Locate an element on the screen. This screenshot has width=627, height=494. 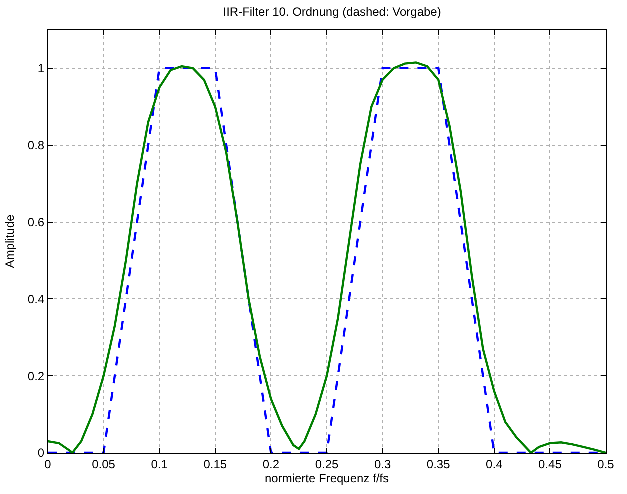
x-tick-label: 0.45 is located at coordinates (550, 464).